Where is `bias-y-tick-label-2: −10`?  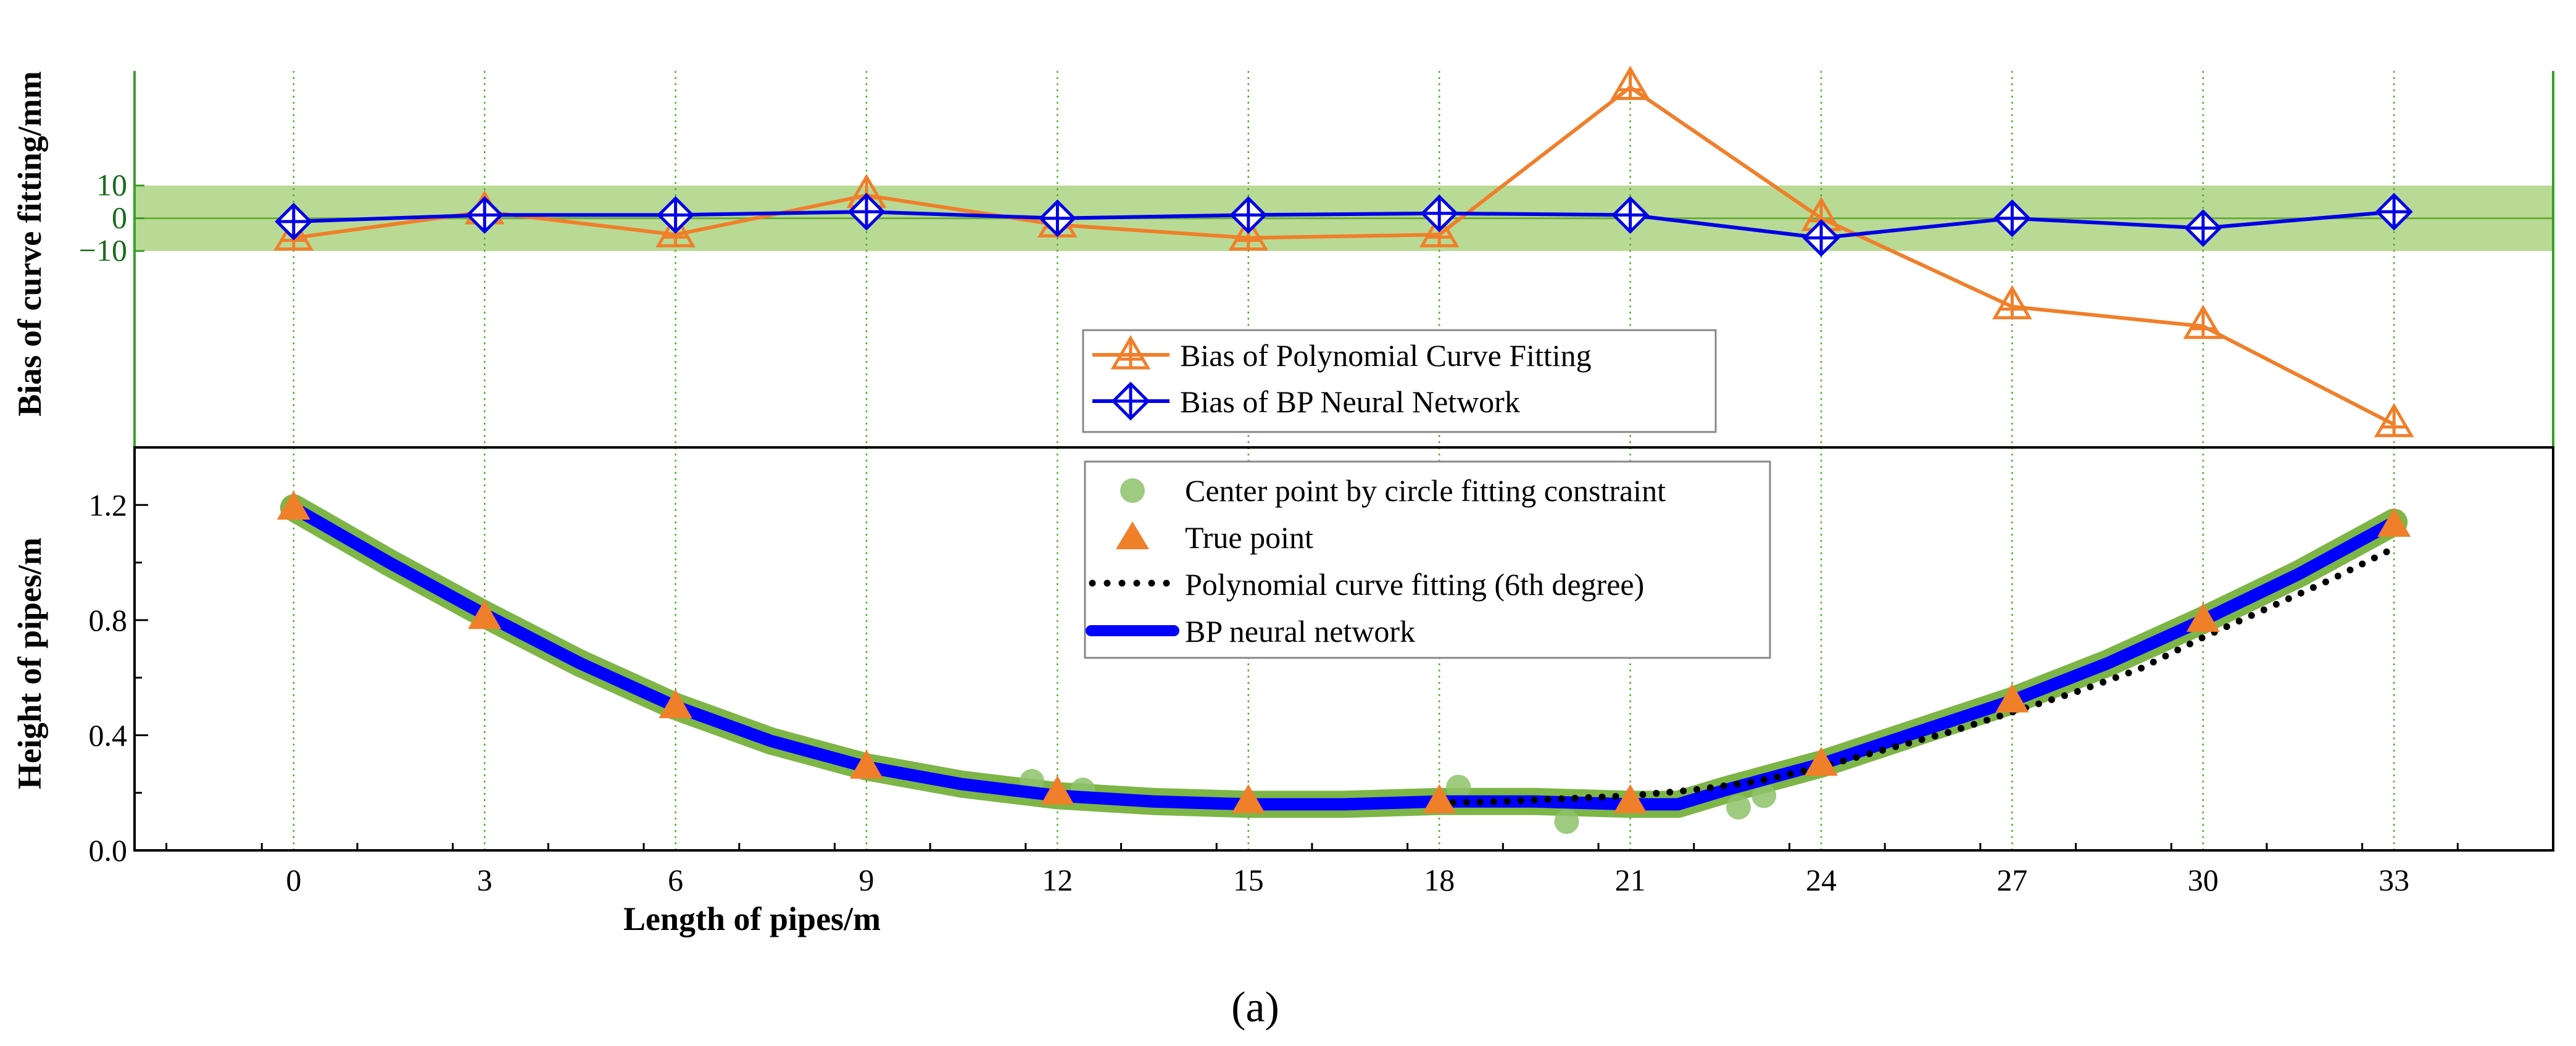 bias-y-tick-label-2: −10 is located at coordinates (103, 251).